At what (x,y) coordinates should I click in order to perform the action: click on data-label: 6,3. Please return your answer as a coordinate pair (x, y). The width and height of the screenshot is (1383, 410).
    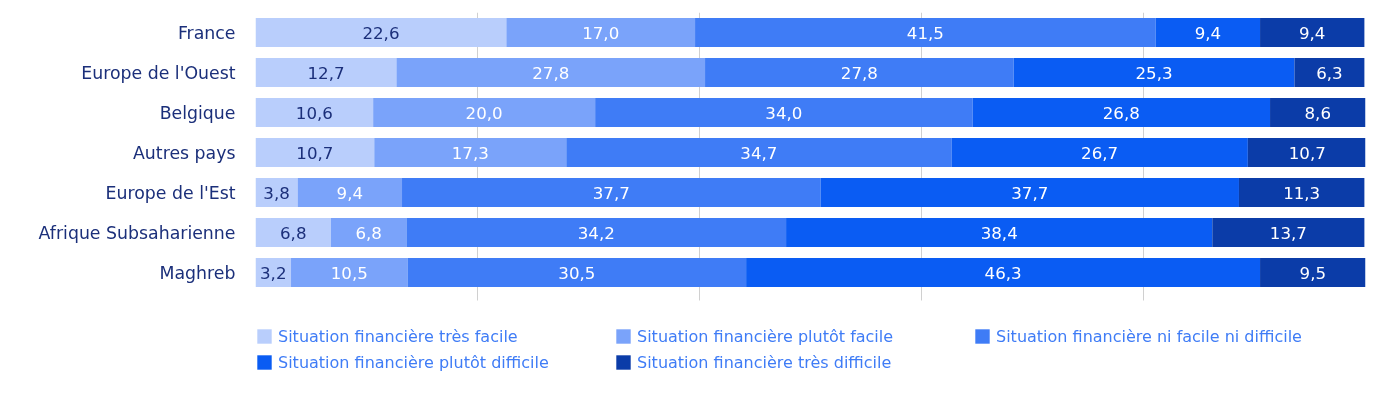
    Looking at the image, I should click on (1329, 73).